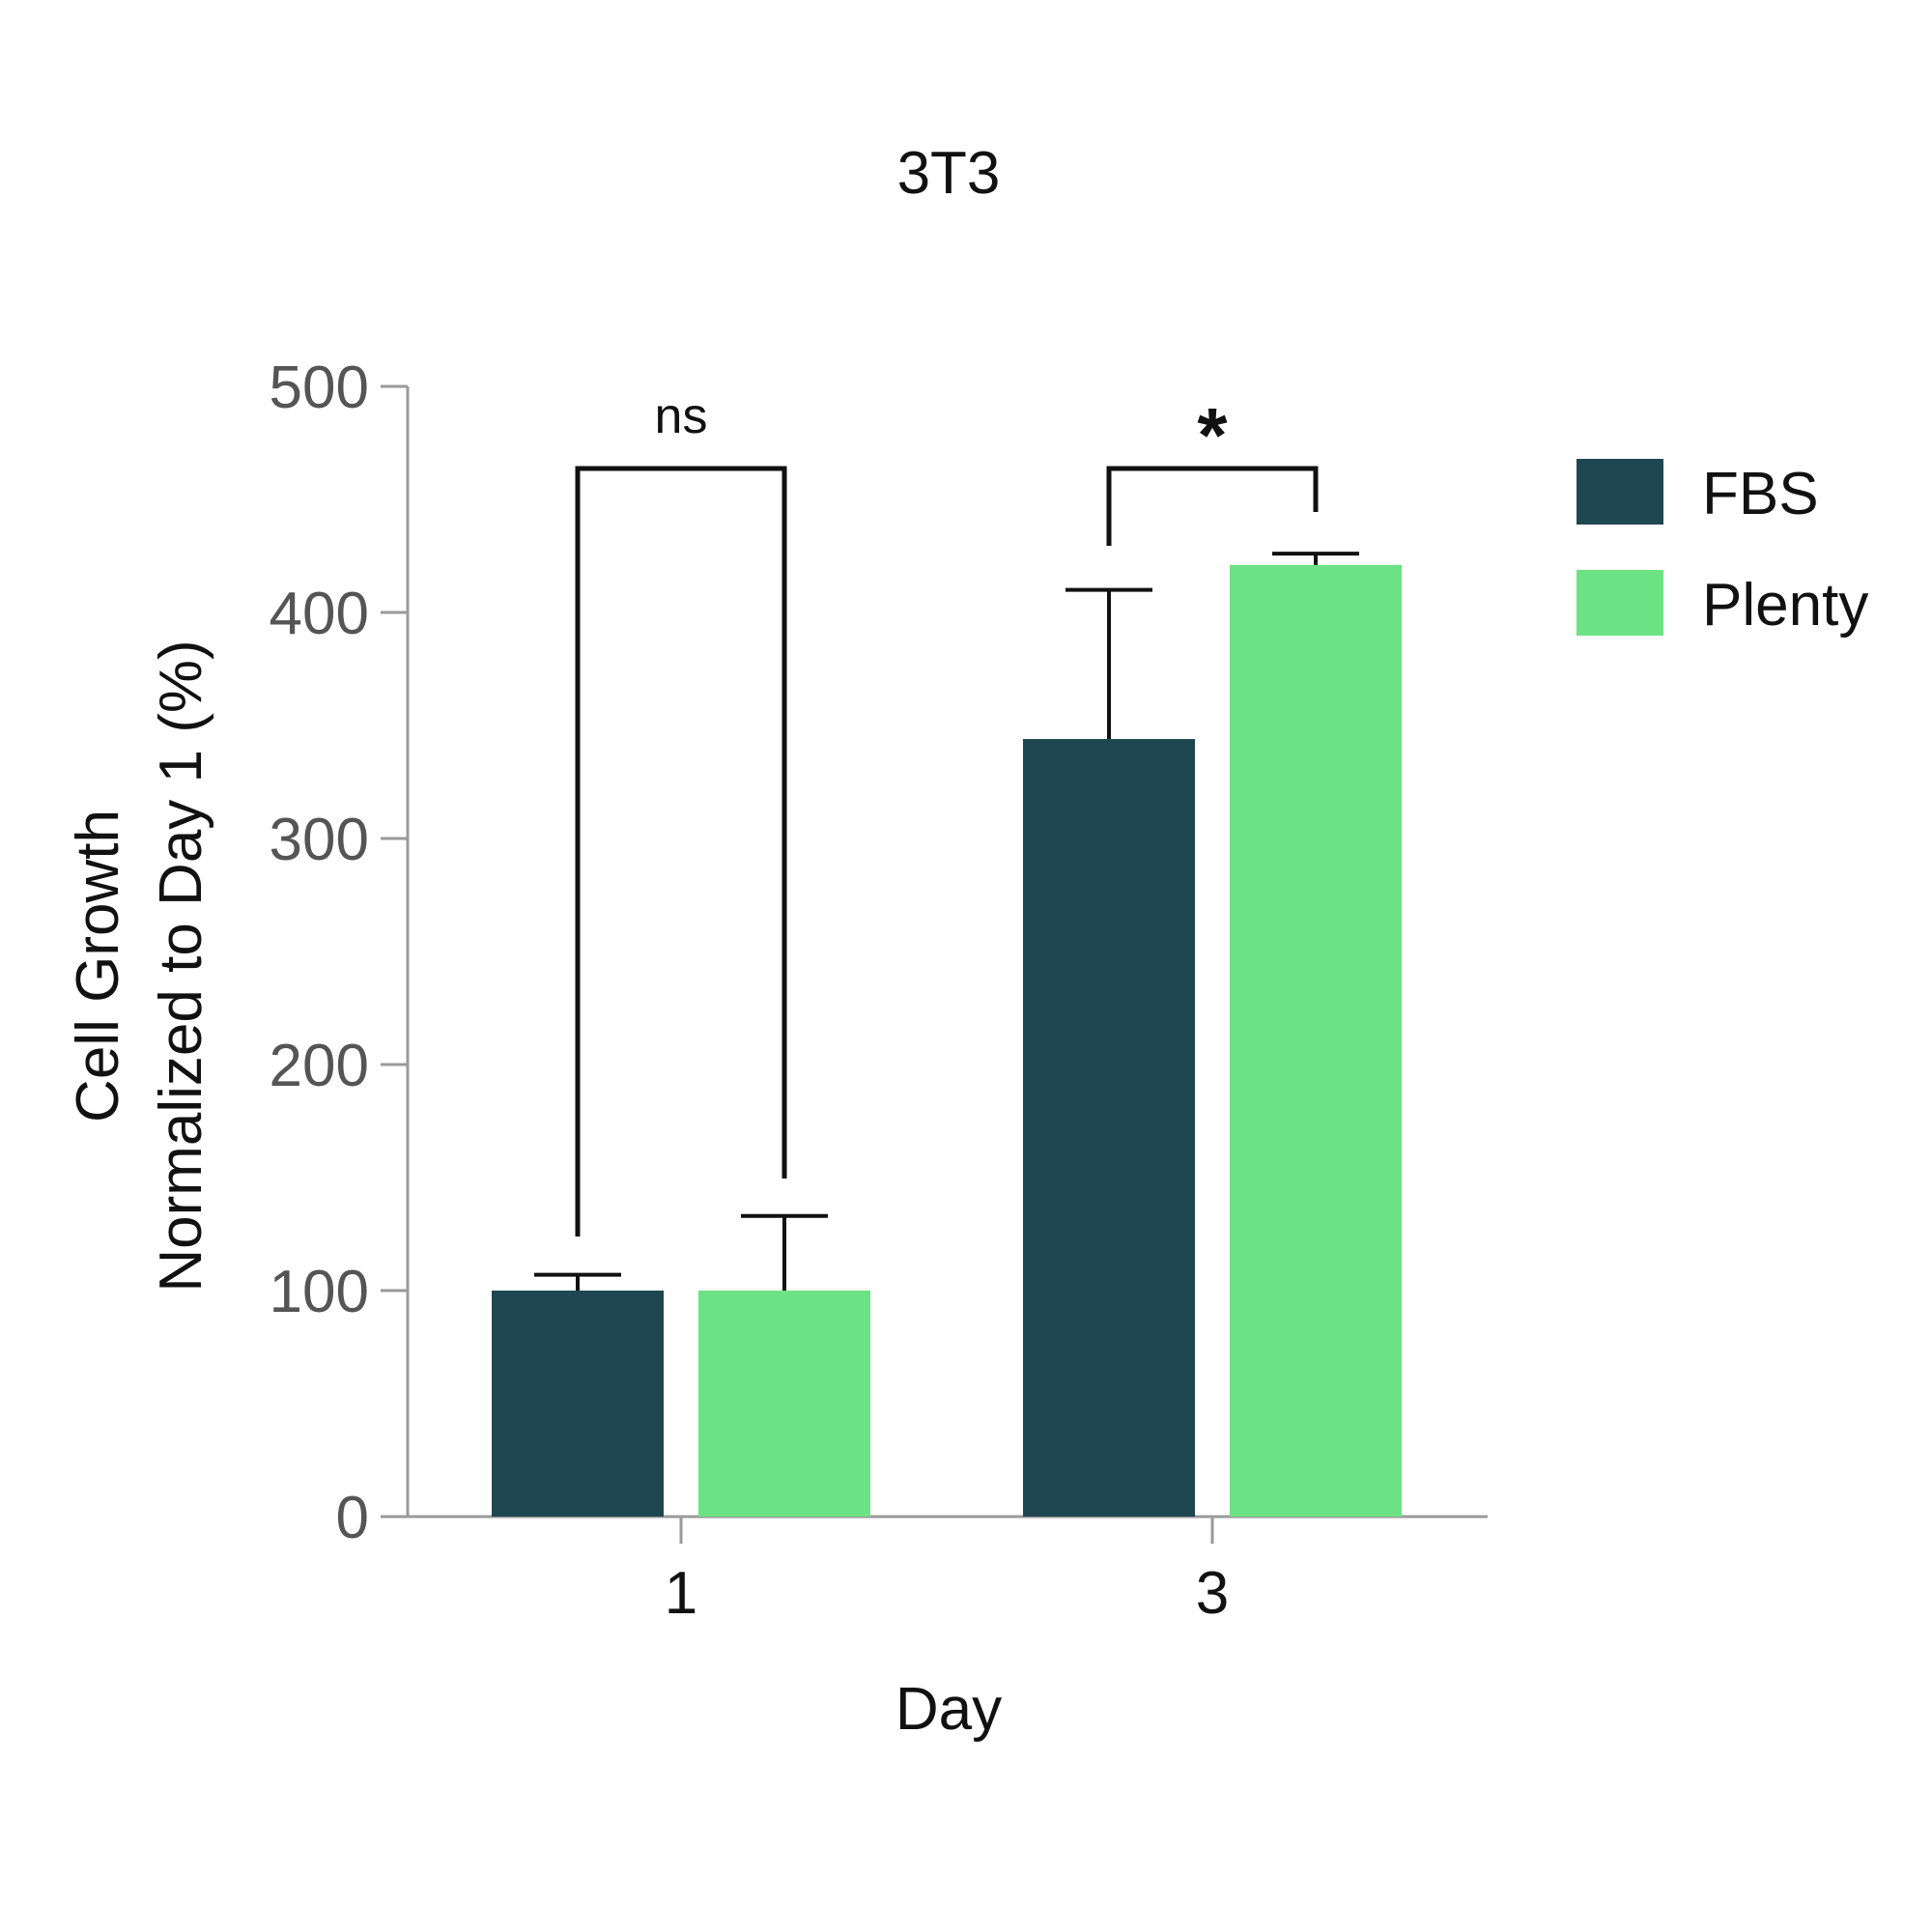 The image size is (1932, 1932). Describe the element at coordinates (181, 965) in the screenshot. I see `y-axis-label-line-2: Normalized to Day 1 (%)` at that location.